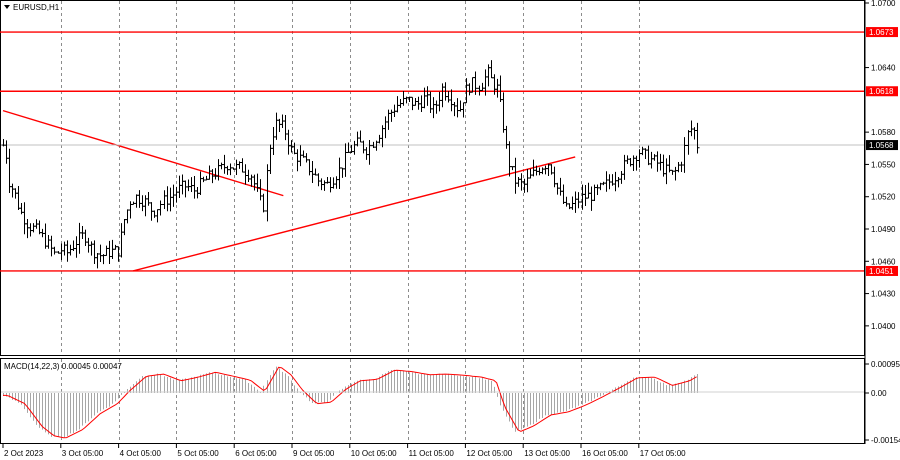  Describe the element at coordinates (883, 197) in the screenshot. I see `price-tick-label: 1.0520` at that location.